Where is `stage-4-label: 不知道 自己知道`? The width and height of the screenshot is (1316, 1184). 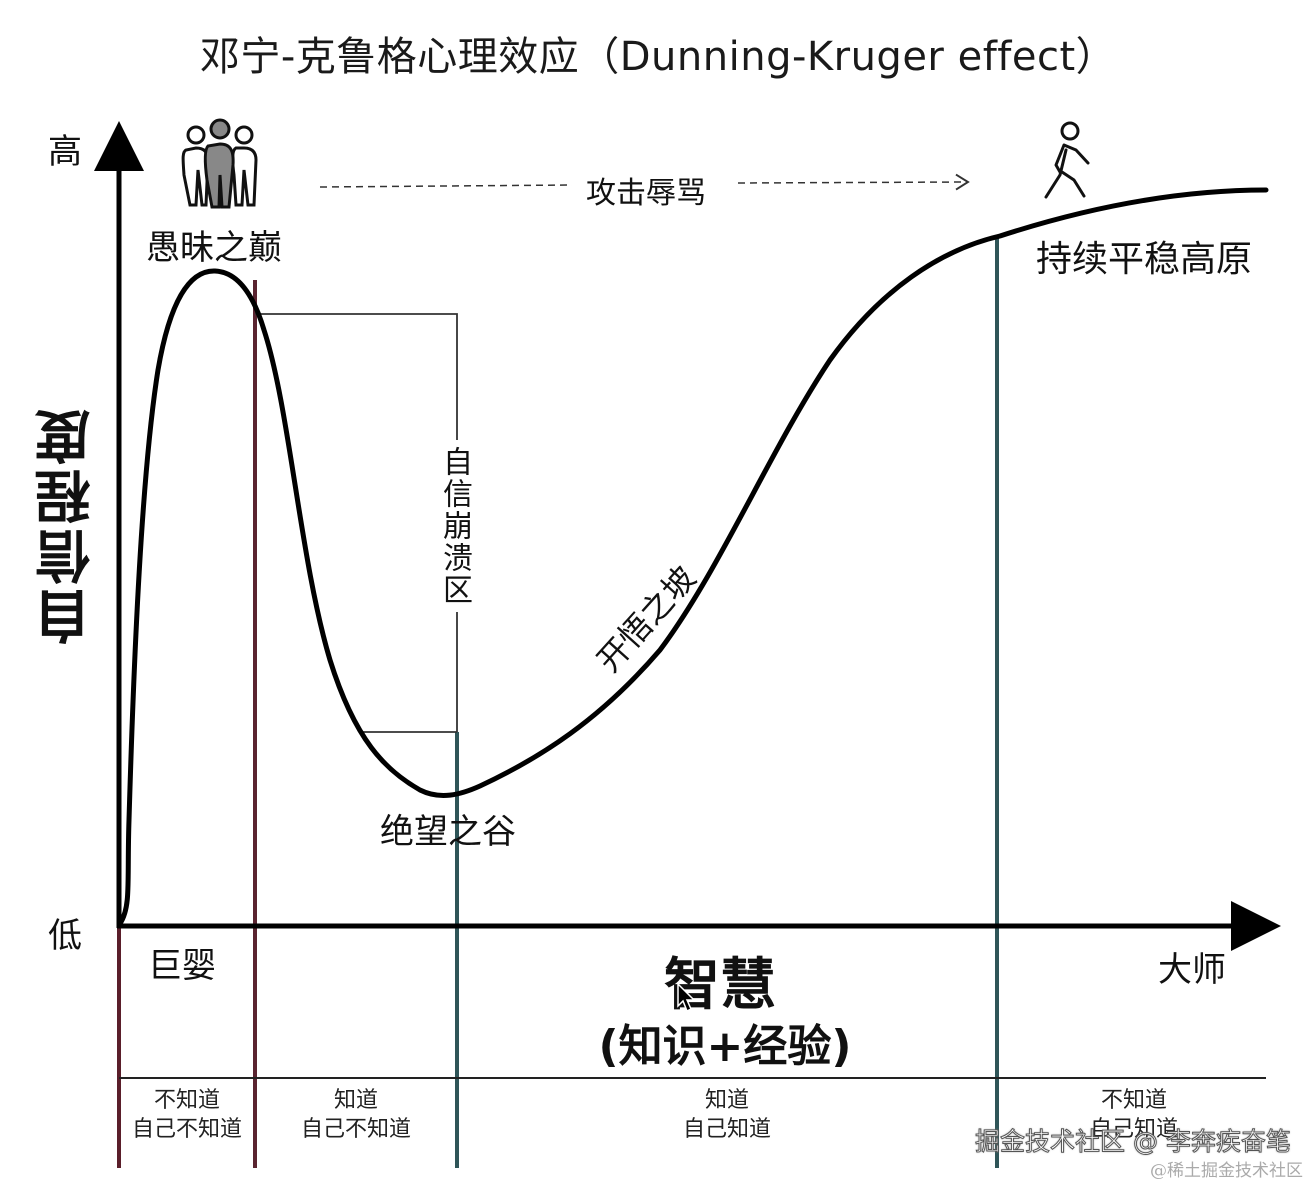
stage-4-label: 不知道 自己知道 is located at coordinates (1134, 1115).